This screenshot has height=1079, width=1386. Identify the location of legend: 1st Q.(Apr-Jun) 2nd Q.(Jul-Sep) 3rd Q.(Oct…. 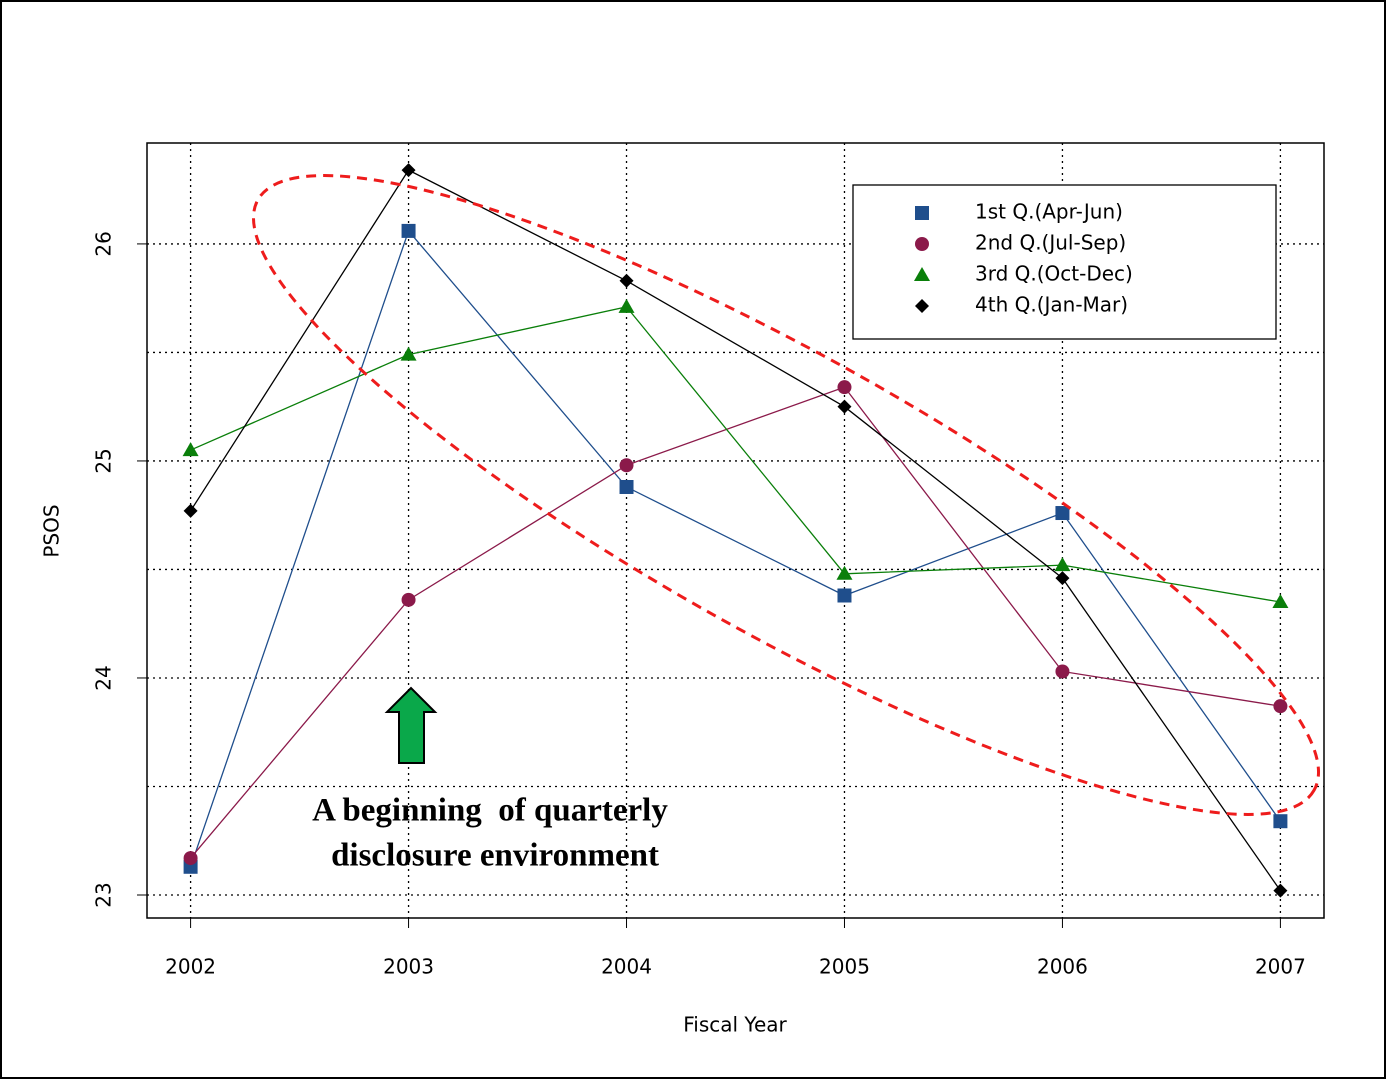
(1064, 262).